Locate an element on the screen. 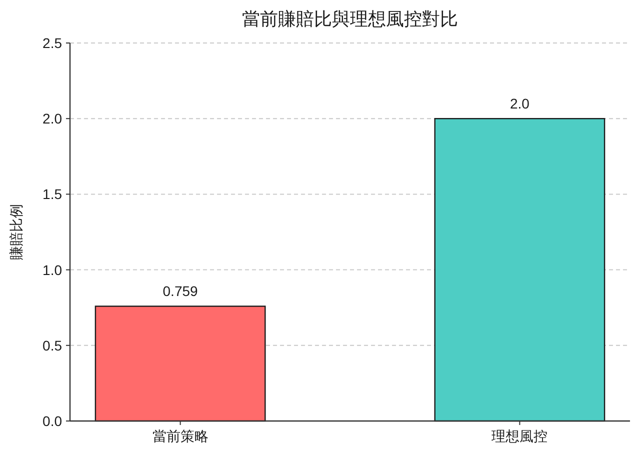 The height and width of the screenshot is (454, 639). y-tick-label: 2.5 is located at coordinates (52, 43).